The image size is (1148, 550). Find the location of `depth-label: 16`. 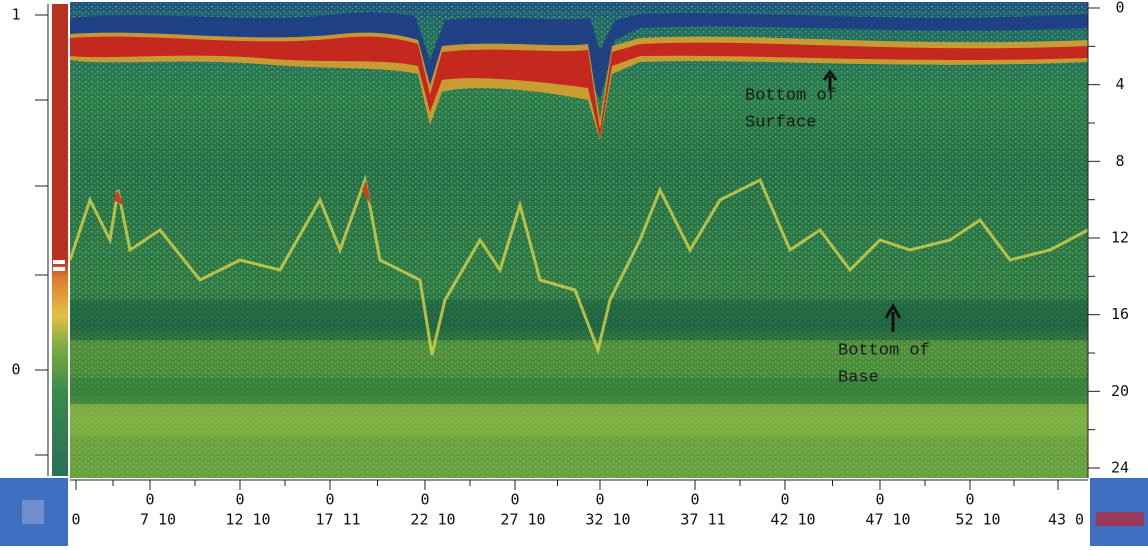

depth-label: 16 is located at coordinates (1120, 314).